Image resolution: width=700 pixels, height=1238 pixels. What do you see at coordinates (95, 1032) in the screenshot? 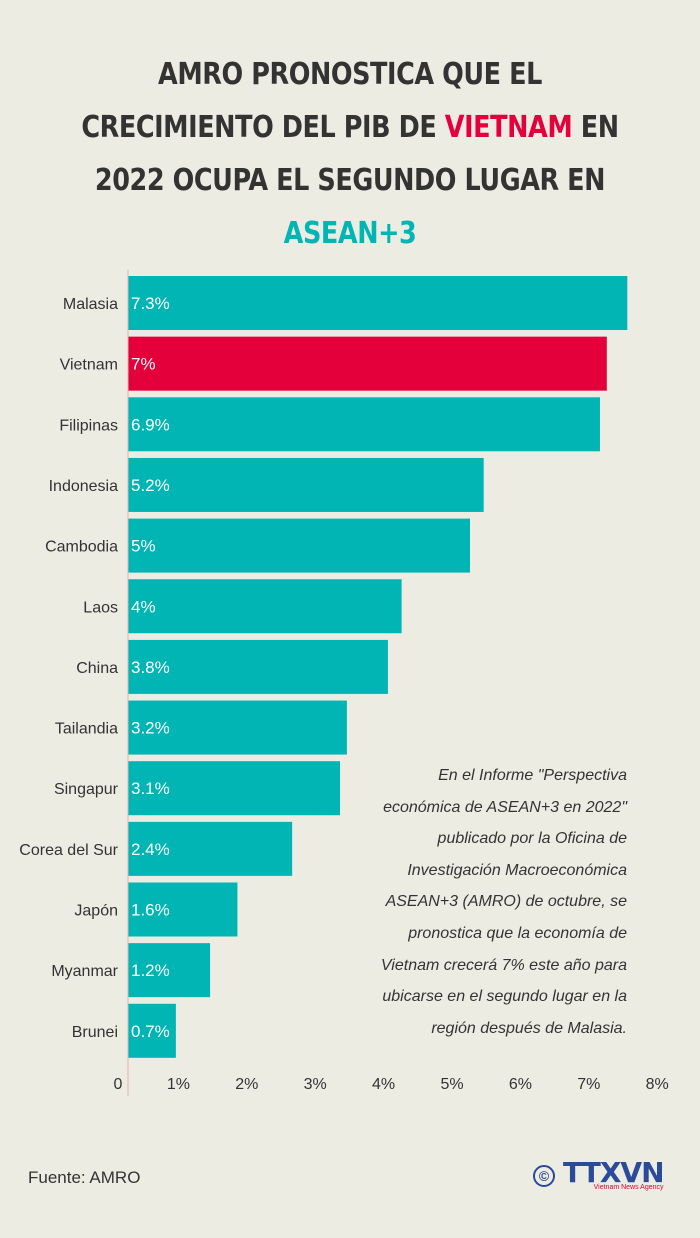
I see `category-label: Brunei` at bounding box center [95, 1032].